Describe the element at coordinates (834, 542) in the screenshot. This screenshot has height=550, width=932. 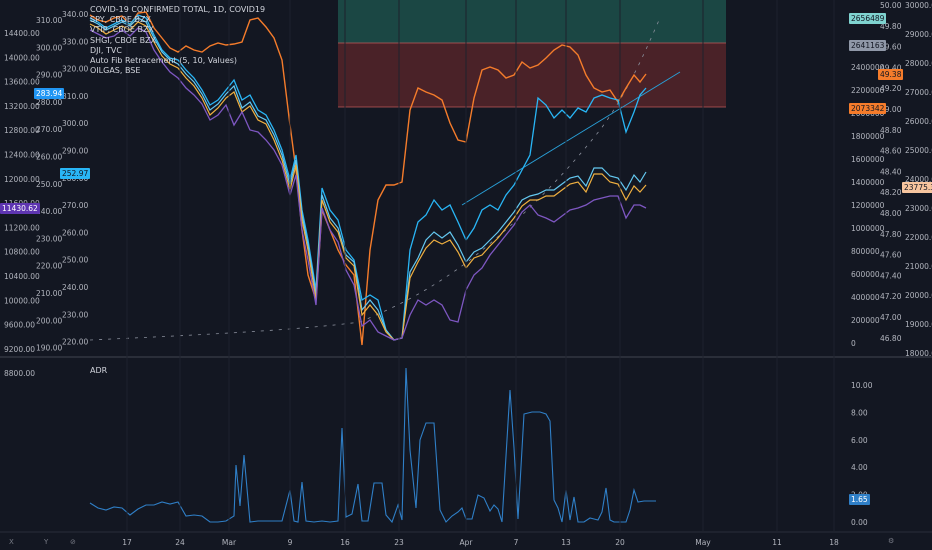
I see `time-axis-label: 18` at that location.